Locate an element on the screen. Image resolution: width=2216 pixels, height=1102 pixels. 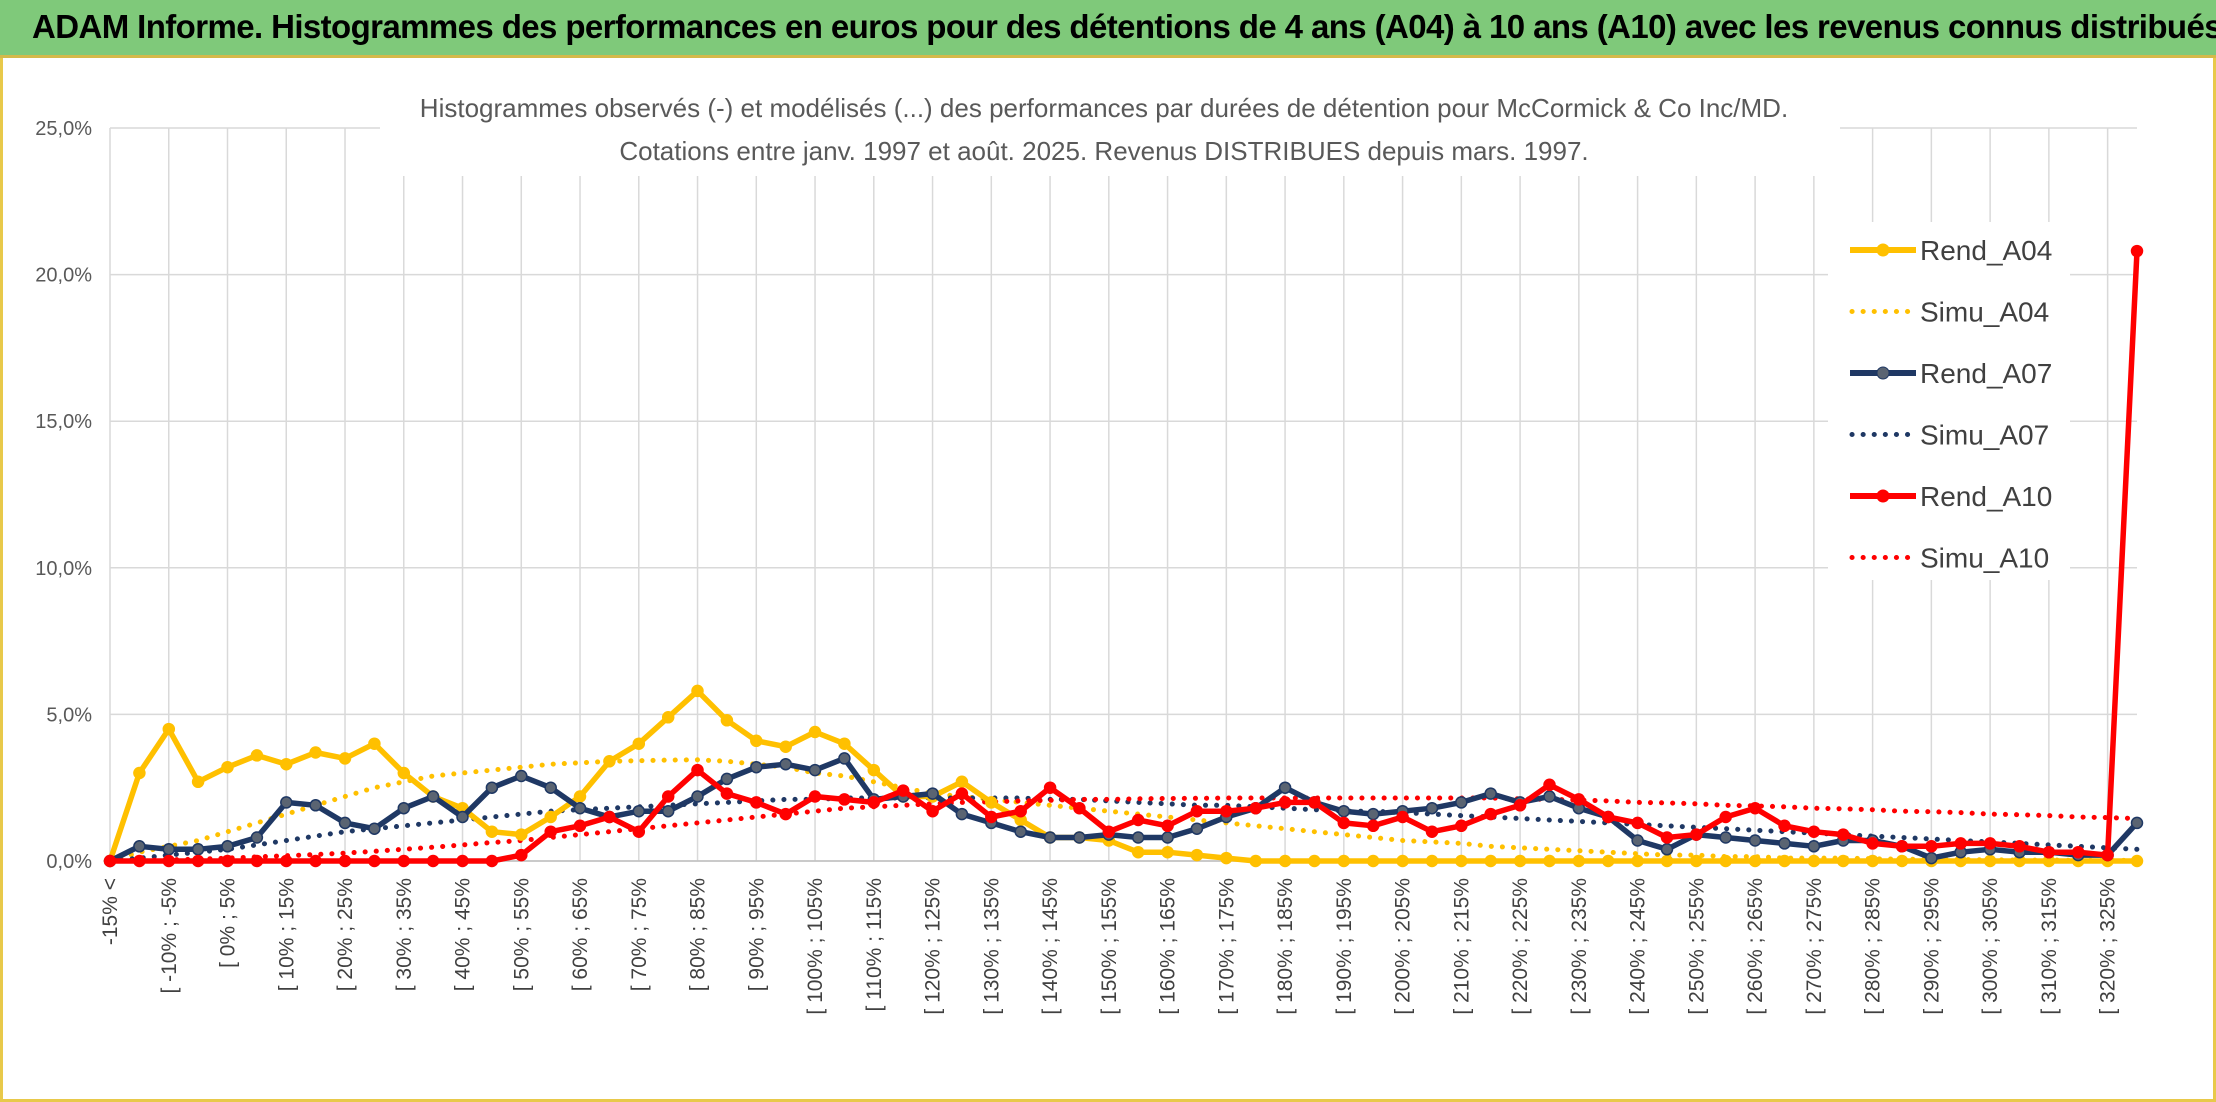
x-tick-label: [ 220% ; 225% is located at coordinates (1520, 946).